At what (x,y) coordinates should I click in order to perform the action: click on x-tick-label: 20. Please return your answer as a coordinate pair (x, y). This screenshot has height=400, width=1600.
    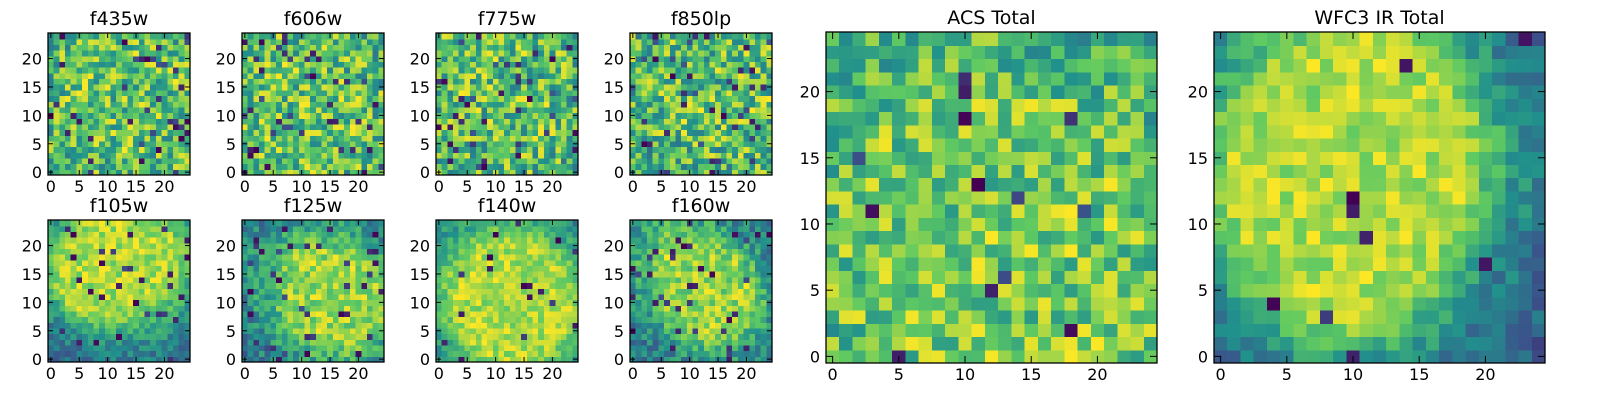
    Looking at the image, I should click on (746, 186).